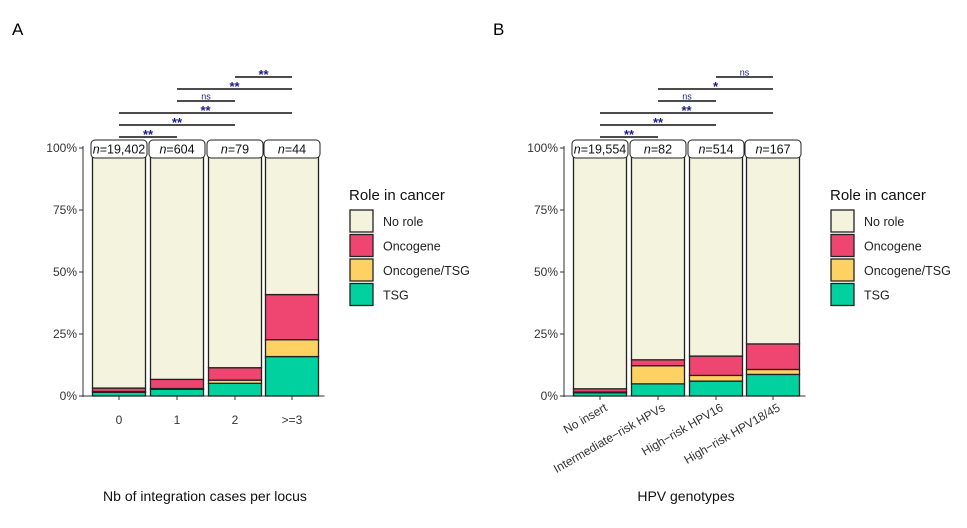 The width and height of the screenshot is (967, 528). Describe the element at coordinates (609, 437) in the screenshot. I see `x-tick-label: Intermediate−risk HPVs` at that location.